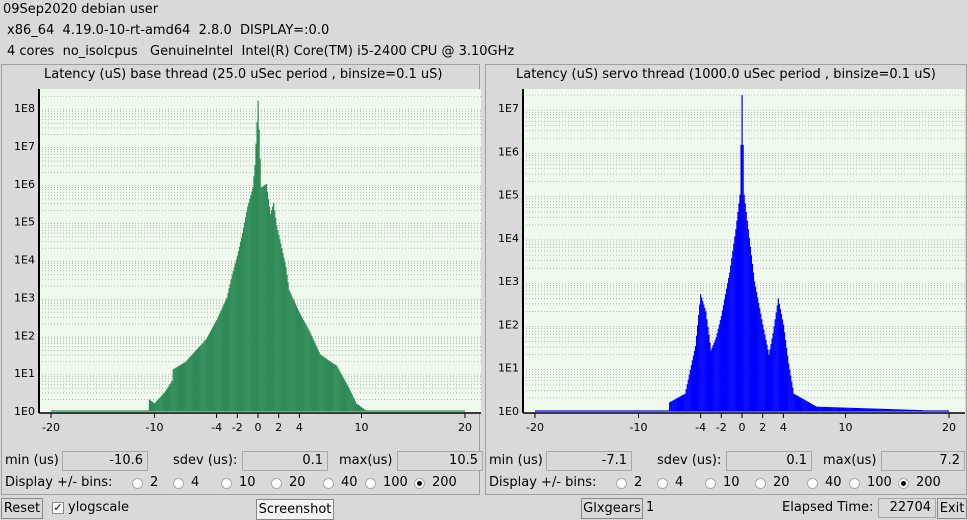 The height and width of the screenshot is (520, 968). Describe the element at coordinates (22, 508) in the screenshot. I see `reset-button: Reset` at that location.